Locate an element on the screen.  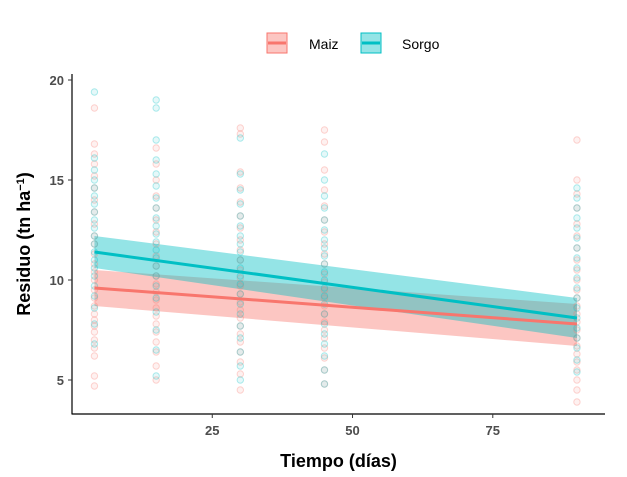
fit-line-sorgo is located at coordinates (336, 285).